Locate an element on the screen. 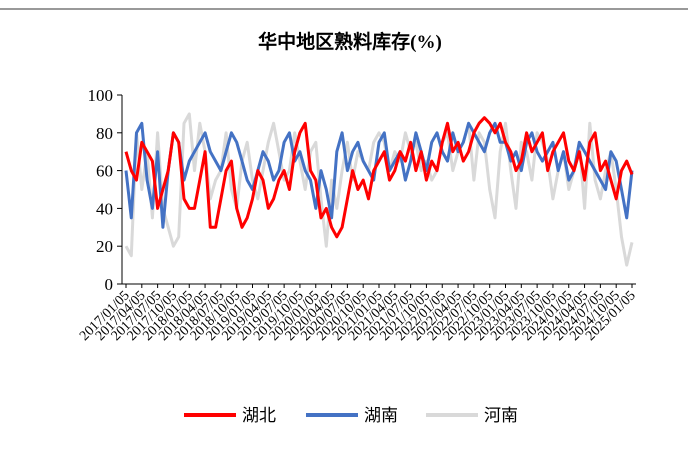 Image resolution: width=688 pixels, height=449 pixels. legend-label: 河南 is located at coordinates (501, 415).